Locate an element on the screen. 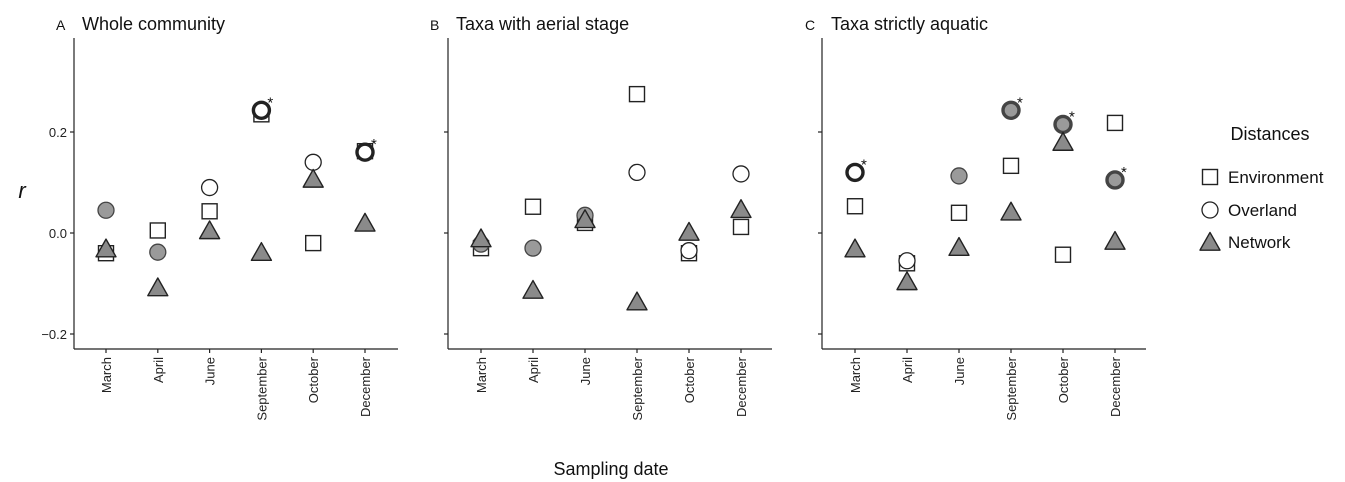  y-tick-label: 0.0 is located at coordinates (58, 233).